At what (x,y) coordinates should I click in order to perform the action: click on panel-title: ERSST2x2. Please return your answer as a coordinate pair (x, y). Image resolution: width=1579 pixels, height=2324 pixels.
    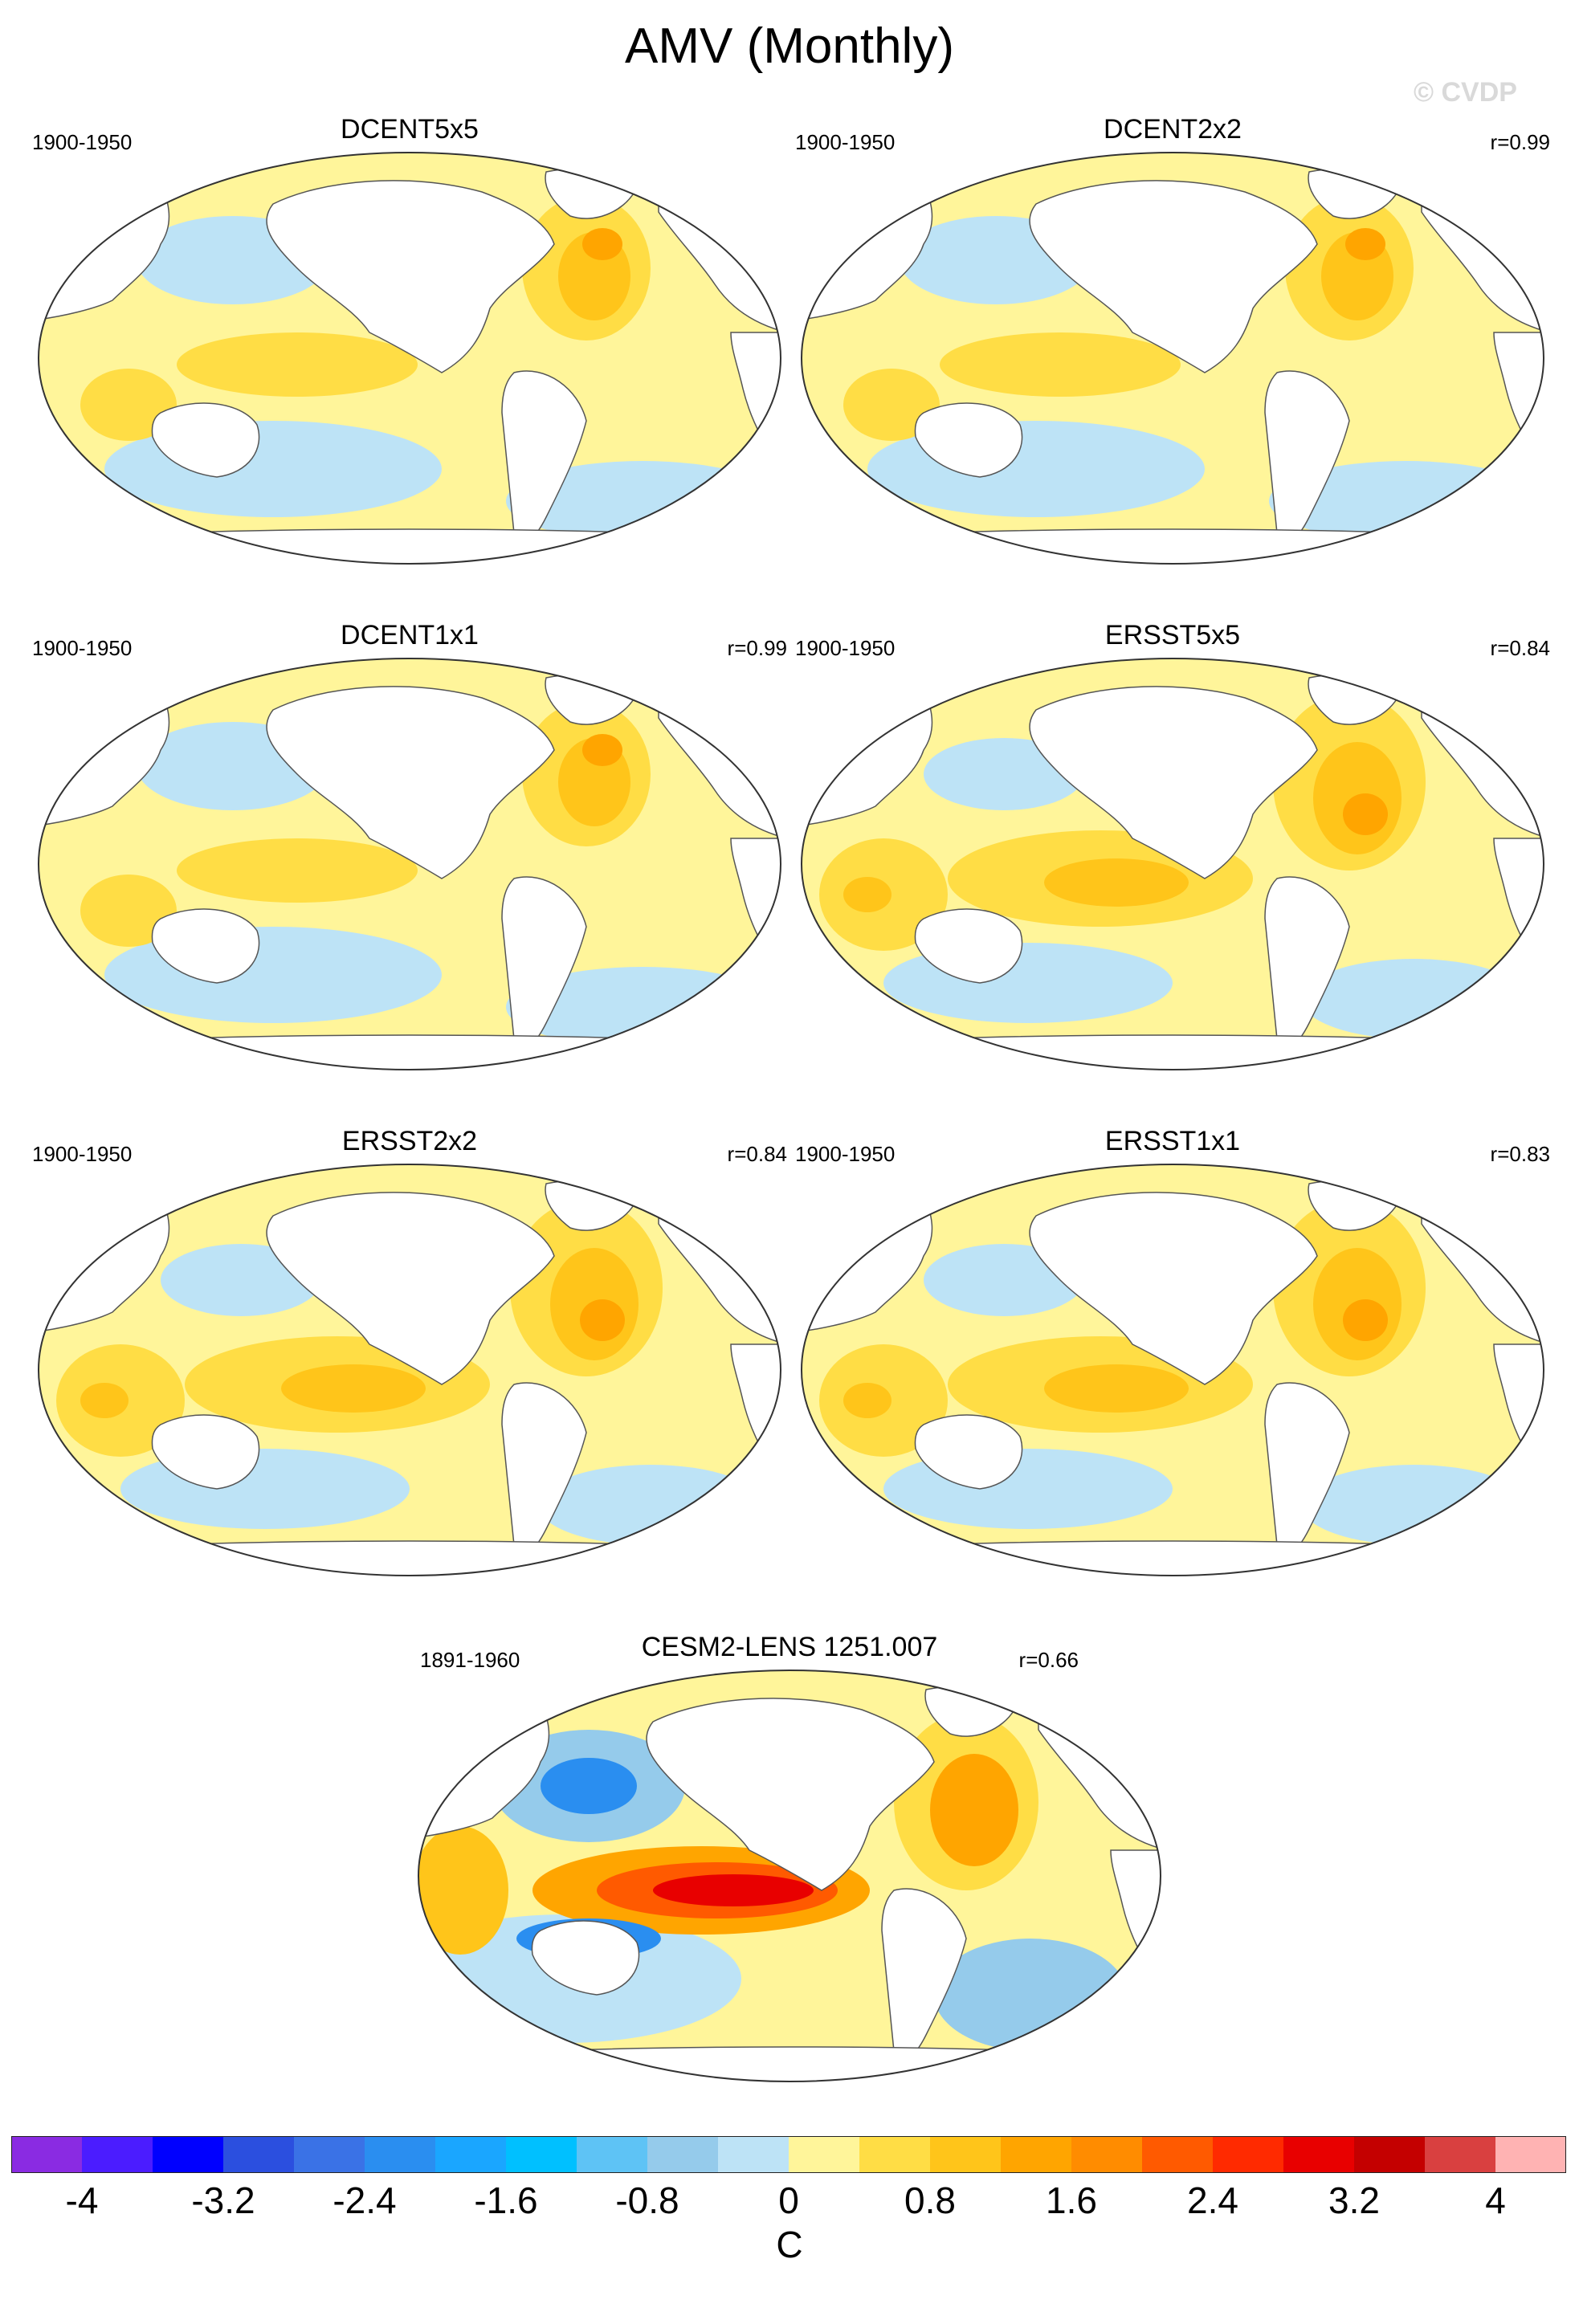
    Looking at the image, I should click on (409, 1141).